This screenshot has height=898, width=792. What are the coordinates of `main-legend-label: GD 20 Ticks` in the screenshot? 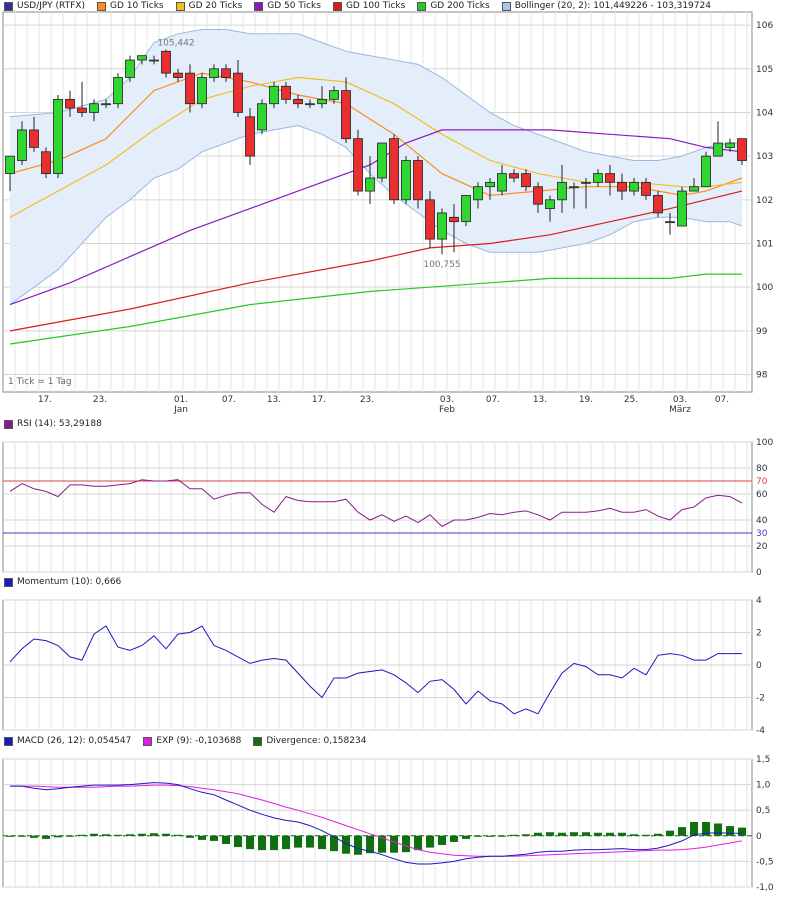 It's located at (215, 6).